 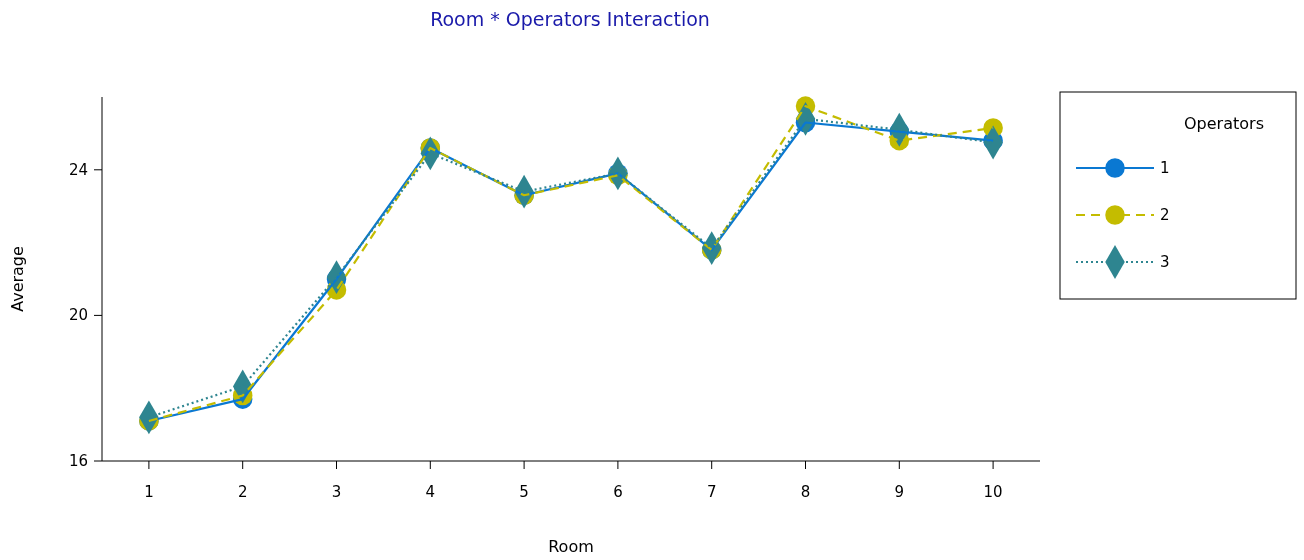 I want to click on y-tick-label: 20, so click(x=78, y=315).